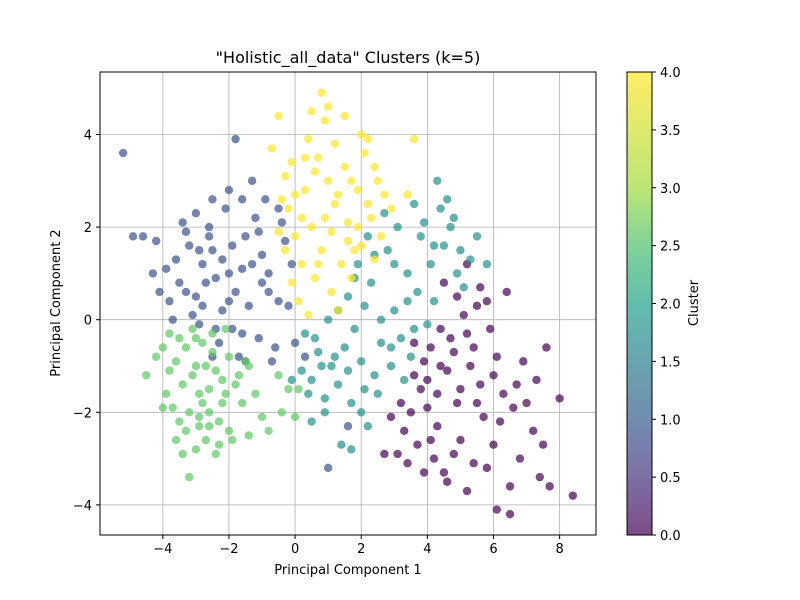 The width and height of the screenshot is (800, 600). Describe the element at coordinates (82, 506) in the screenshot. I see `y-tick-label: −4` at that location.